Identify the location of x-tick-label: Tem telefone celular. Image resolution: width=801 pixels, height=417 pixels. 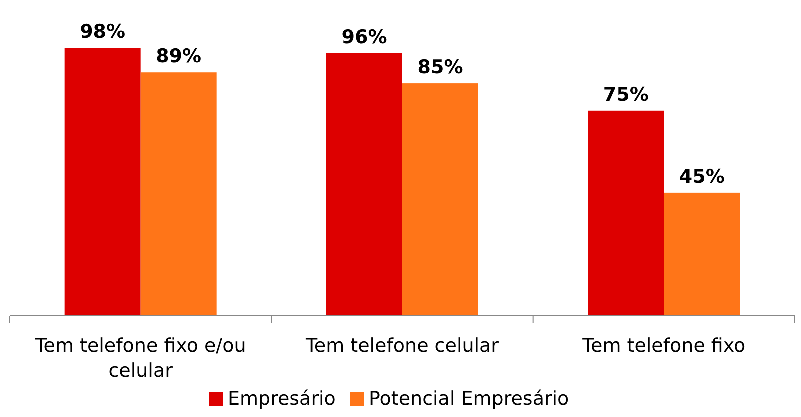
(402, 346).